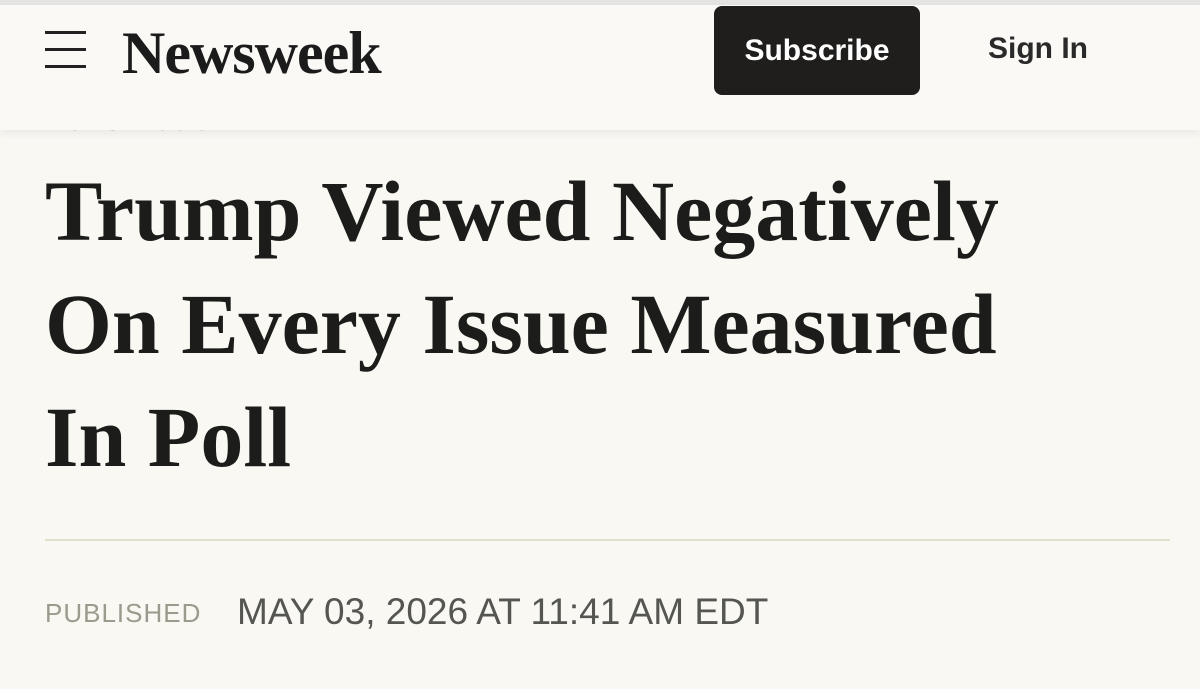 This screenshot has height=689, width=1200. Describe the element at coordinates (600, 2) in the screenshot. I see `browser-strip` at that location.